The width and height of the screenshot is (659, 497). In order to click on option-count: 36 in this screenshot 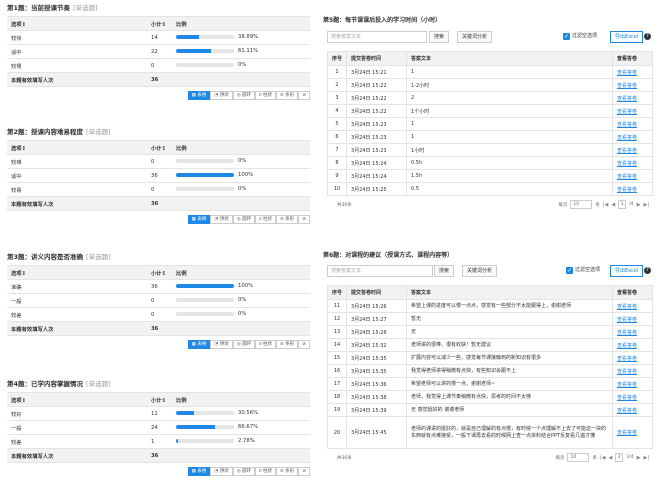, I will do `click(159, 286)`.